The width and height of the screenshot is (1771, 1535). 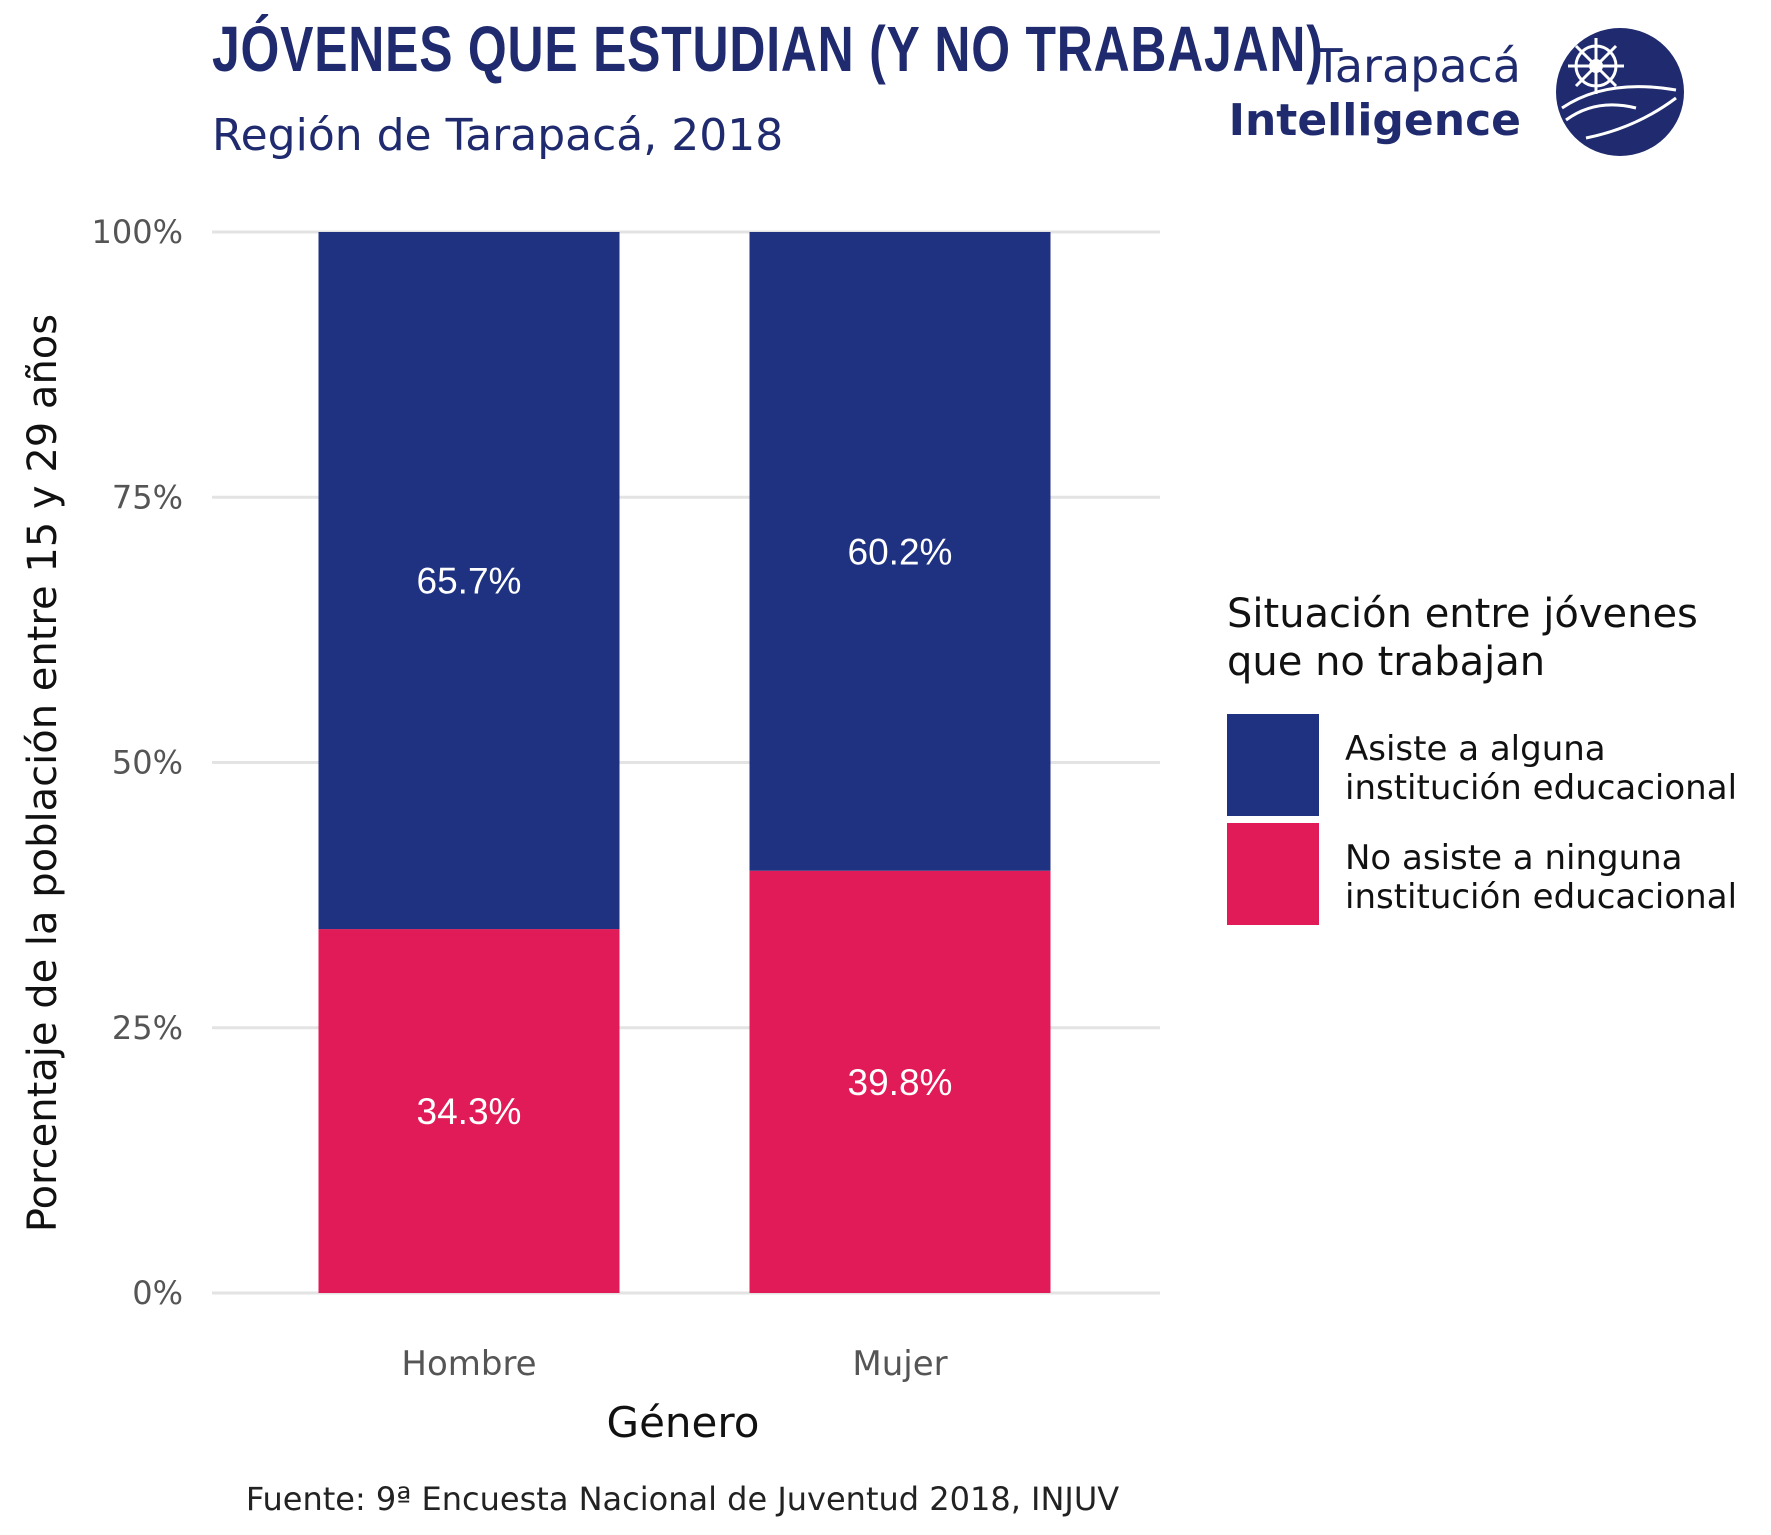 What do you see at coordinates (1541, 768) in the screenshot?
I see `legend-label: Asiste a alguna institución educacional` at bounding box center [1541, 768].